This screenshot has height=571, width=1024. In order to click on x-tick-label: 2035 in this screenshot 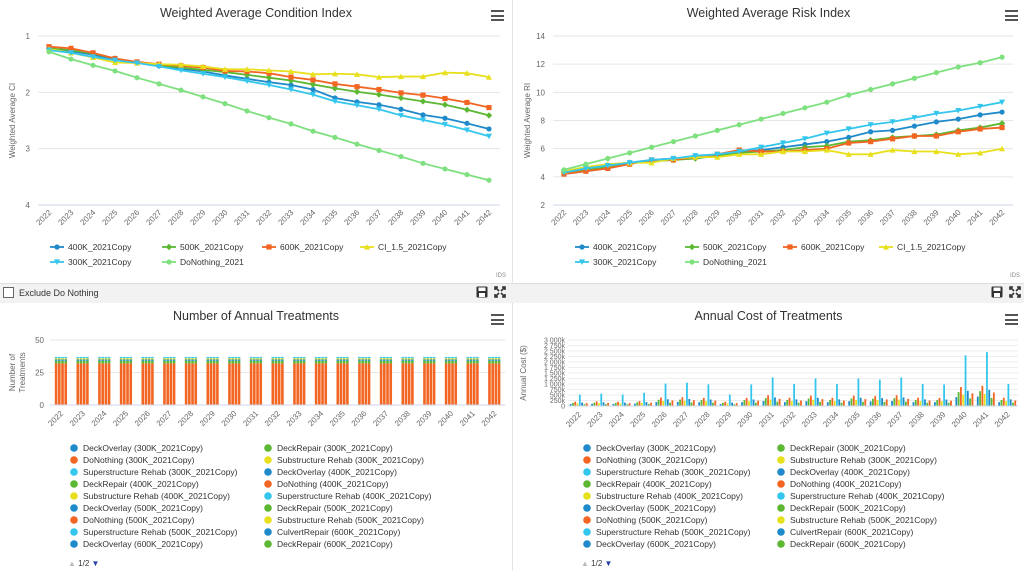, I will do `click(337, 418)`.